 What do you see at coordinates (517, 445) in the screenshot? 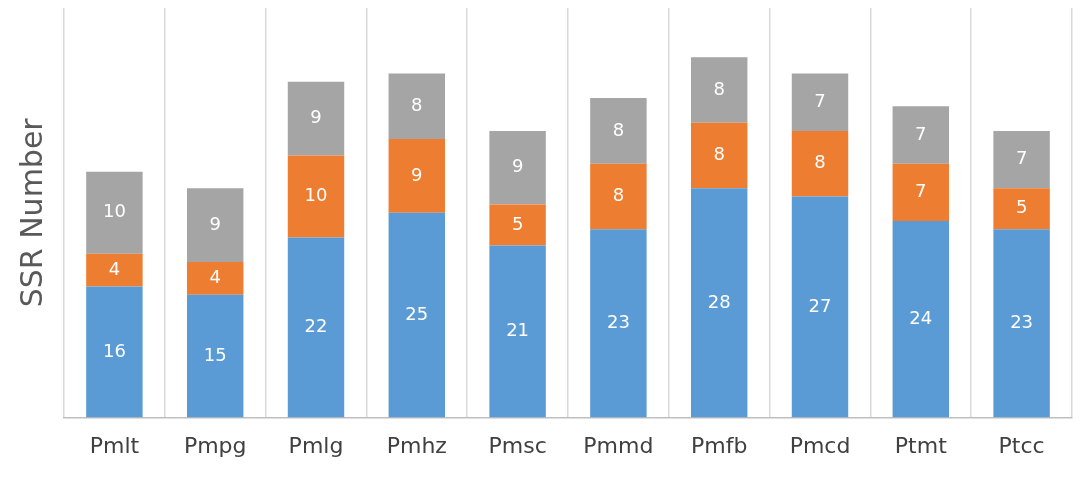
I see `x-tick-label: Pmsc` at bounding box center [517, 445].